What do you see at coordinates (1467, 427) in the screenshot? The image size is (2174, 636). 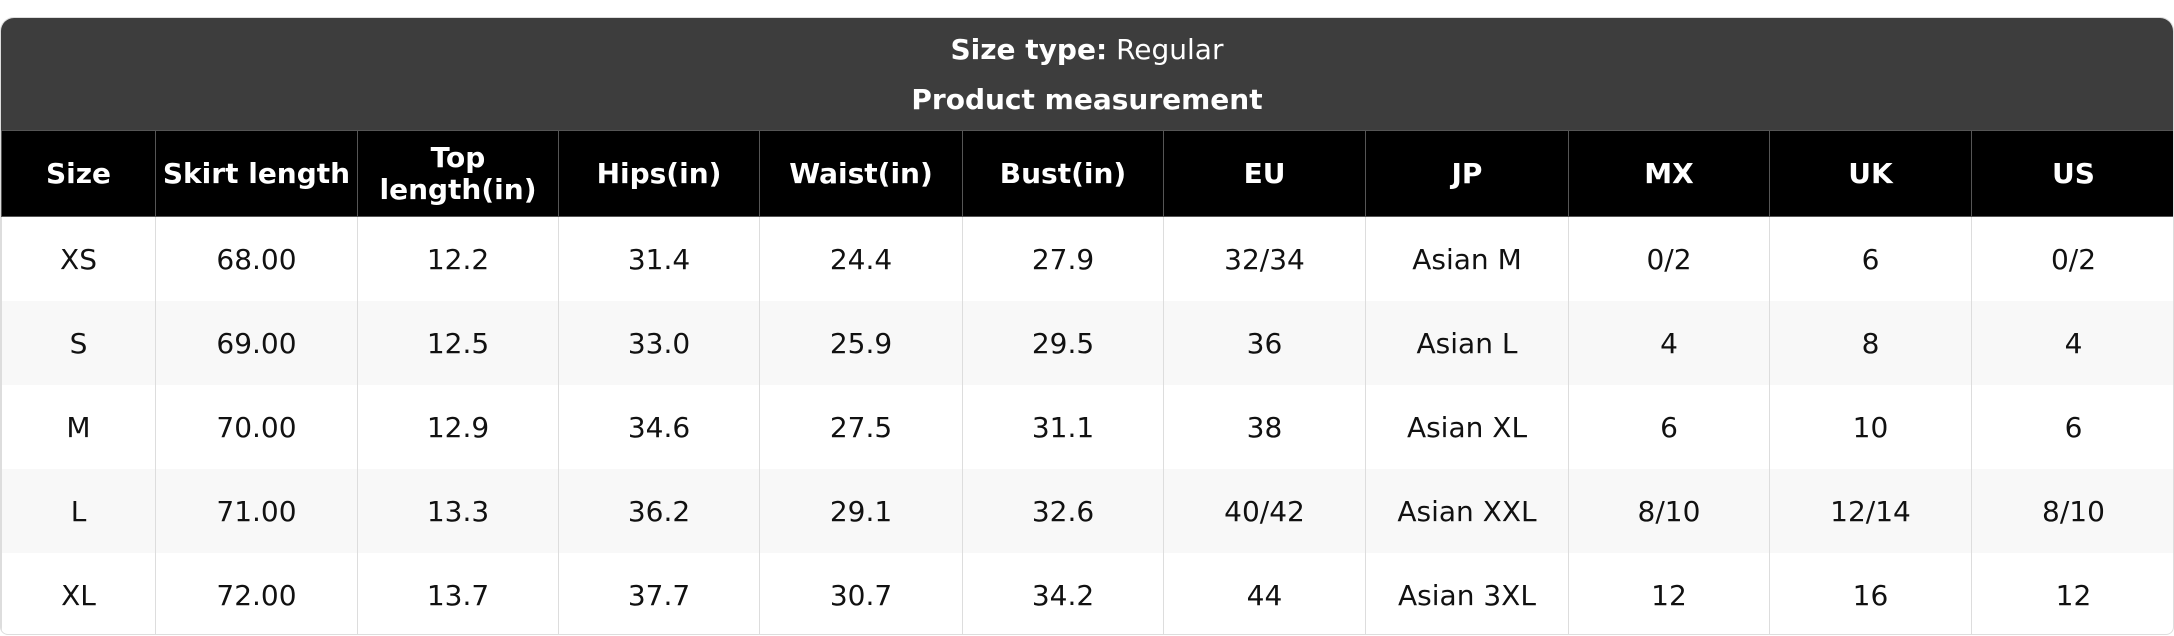 I see `table-cell: Asian XL` at bounding box center [1467, 427].